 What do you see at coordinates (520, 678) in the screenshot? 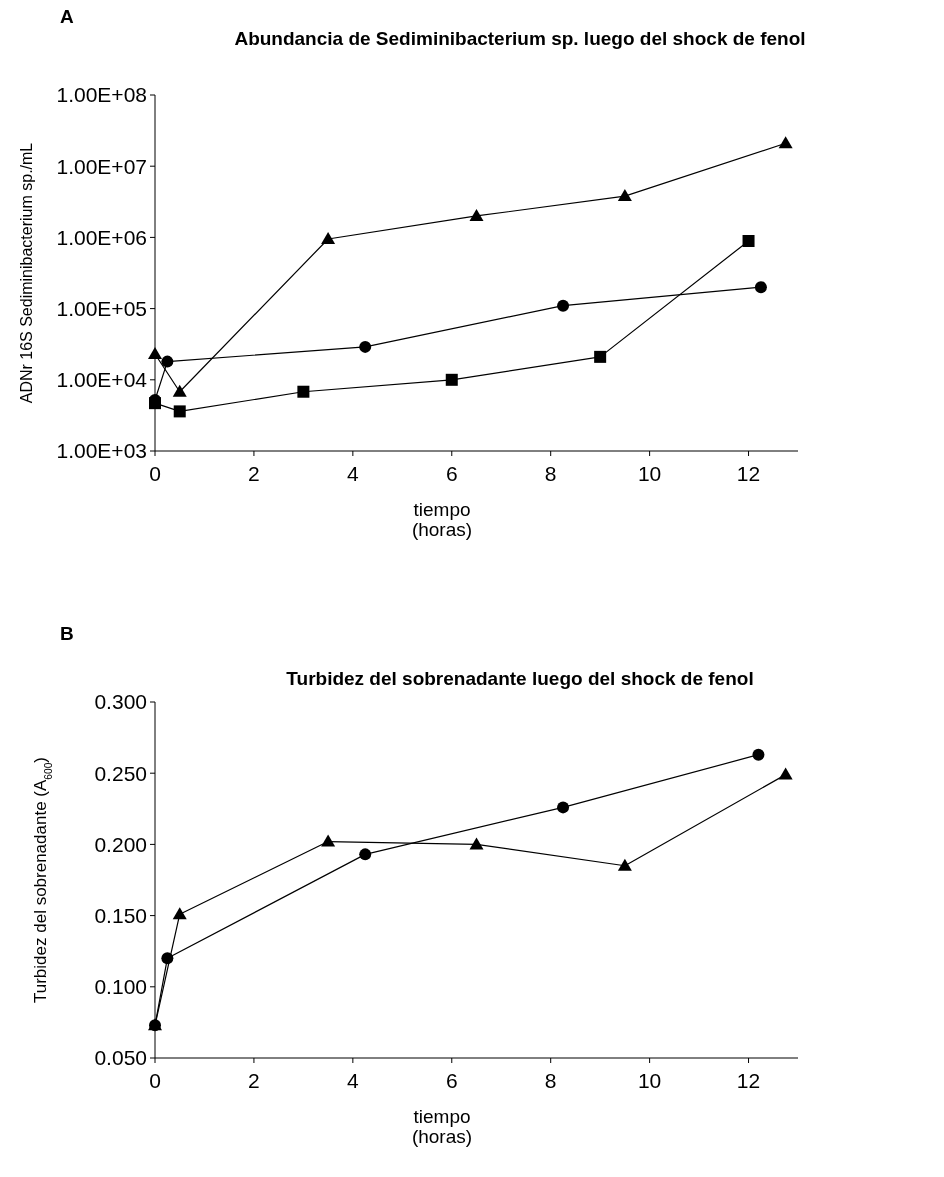
I see `chart-title: Turbidez del sobrenadante luego del shock de fenol` at bounding box center [520, 678].